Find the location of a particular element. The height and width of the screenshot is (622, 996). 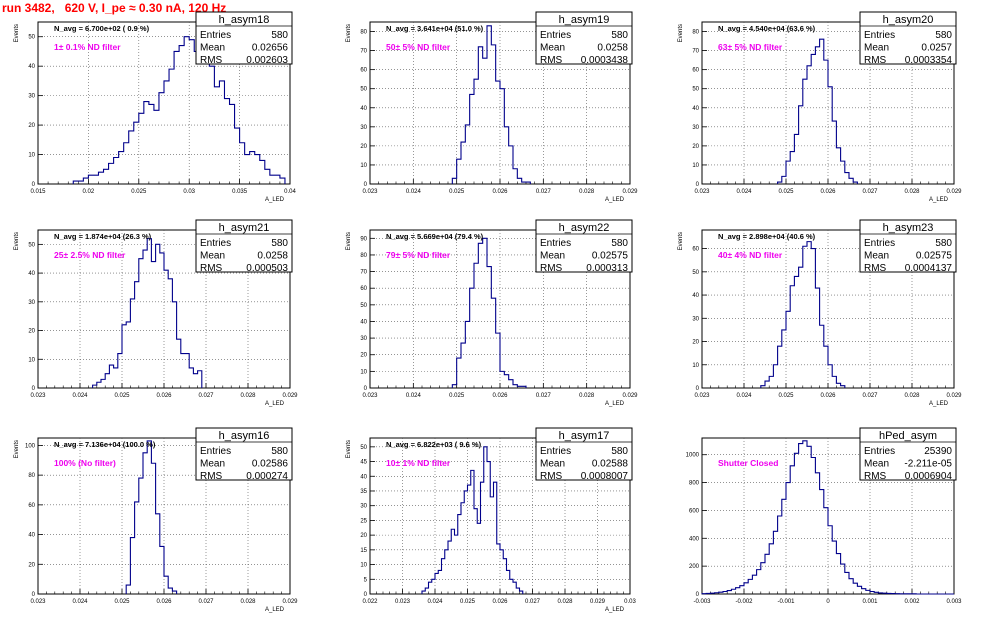

y-tick-label: 15 is located at coordinates (363, 551).